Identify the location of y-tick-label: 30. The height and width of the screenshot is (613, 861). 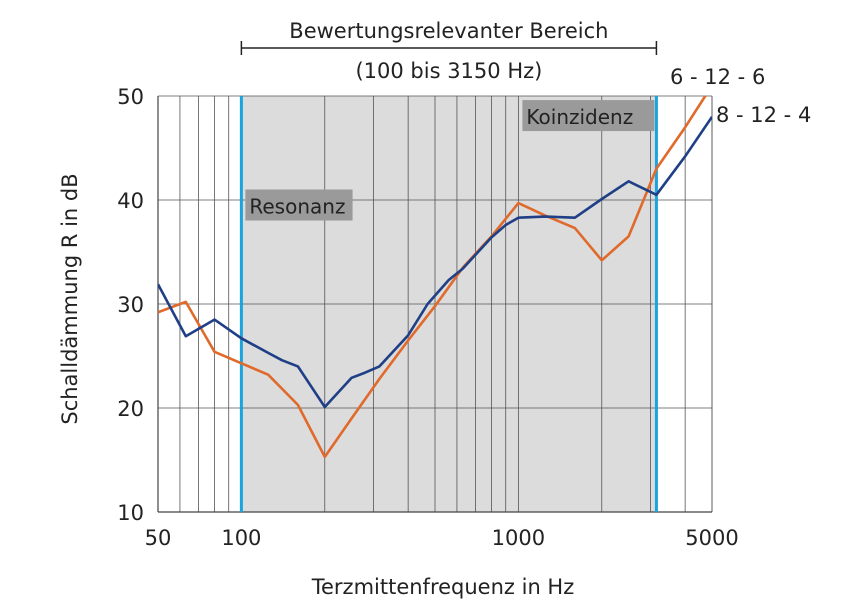
(130, 305).